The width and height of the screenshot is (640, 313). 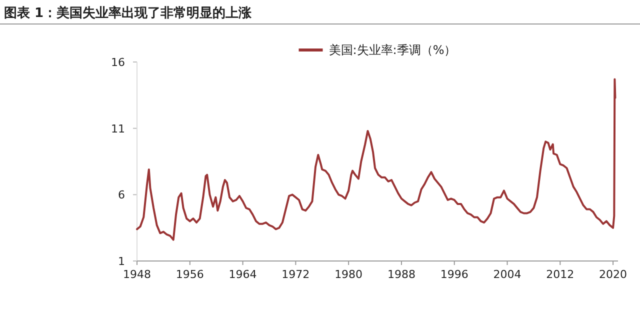 I want to click on chart-title: 图表 1：美国失业率出现了非常明显的上涨, so click(x=128, y=13).